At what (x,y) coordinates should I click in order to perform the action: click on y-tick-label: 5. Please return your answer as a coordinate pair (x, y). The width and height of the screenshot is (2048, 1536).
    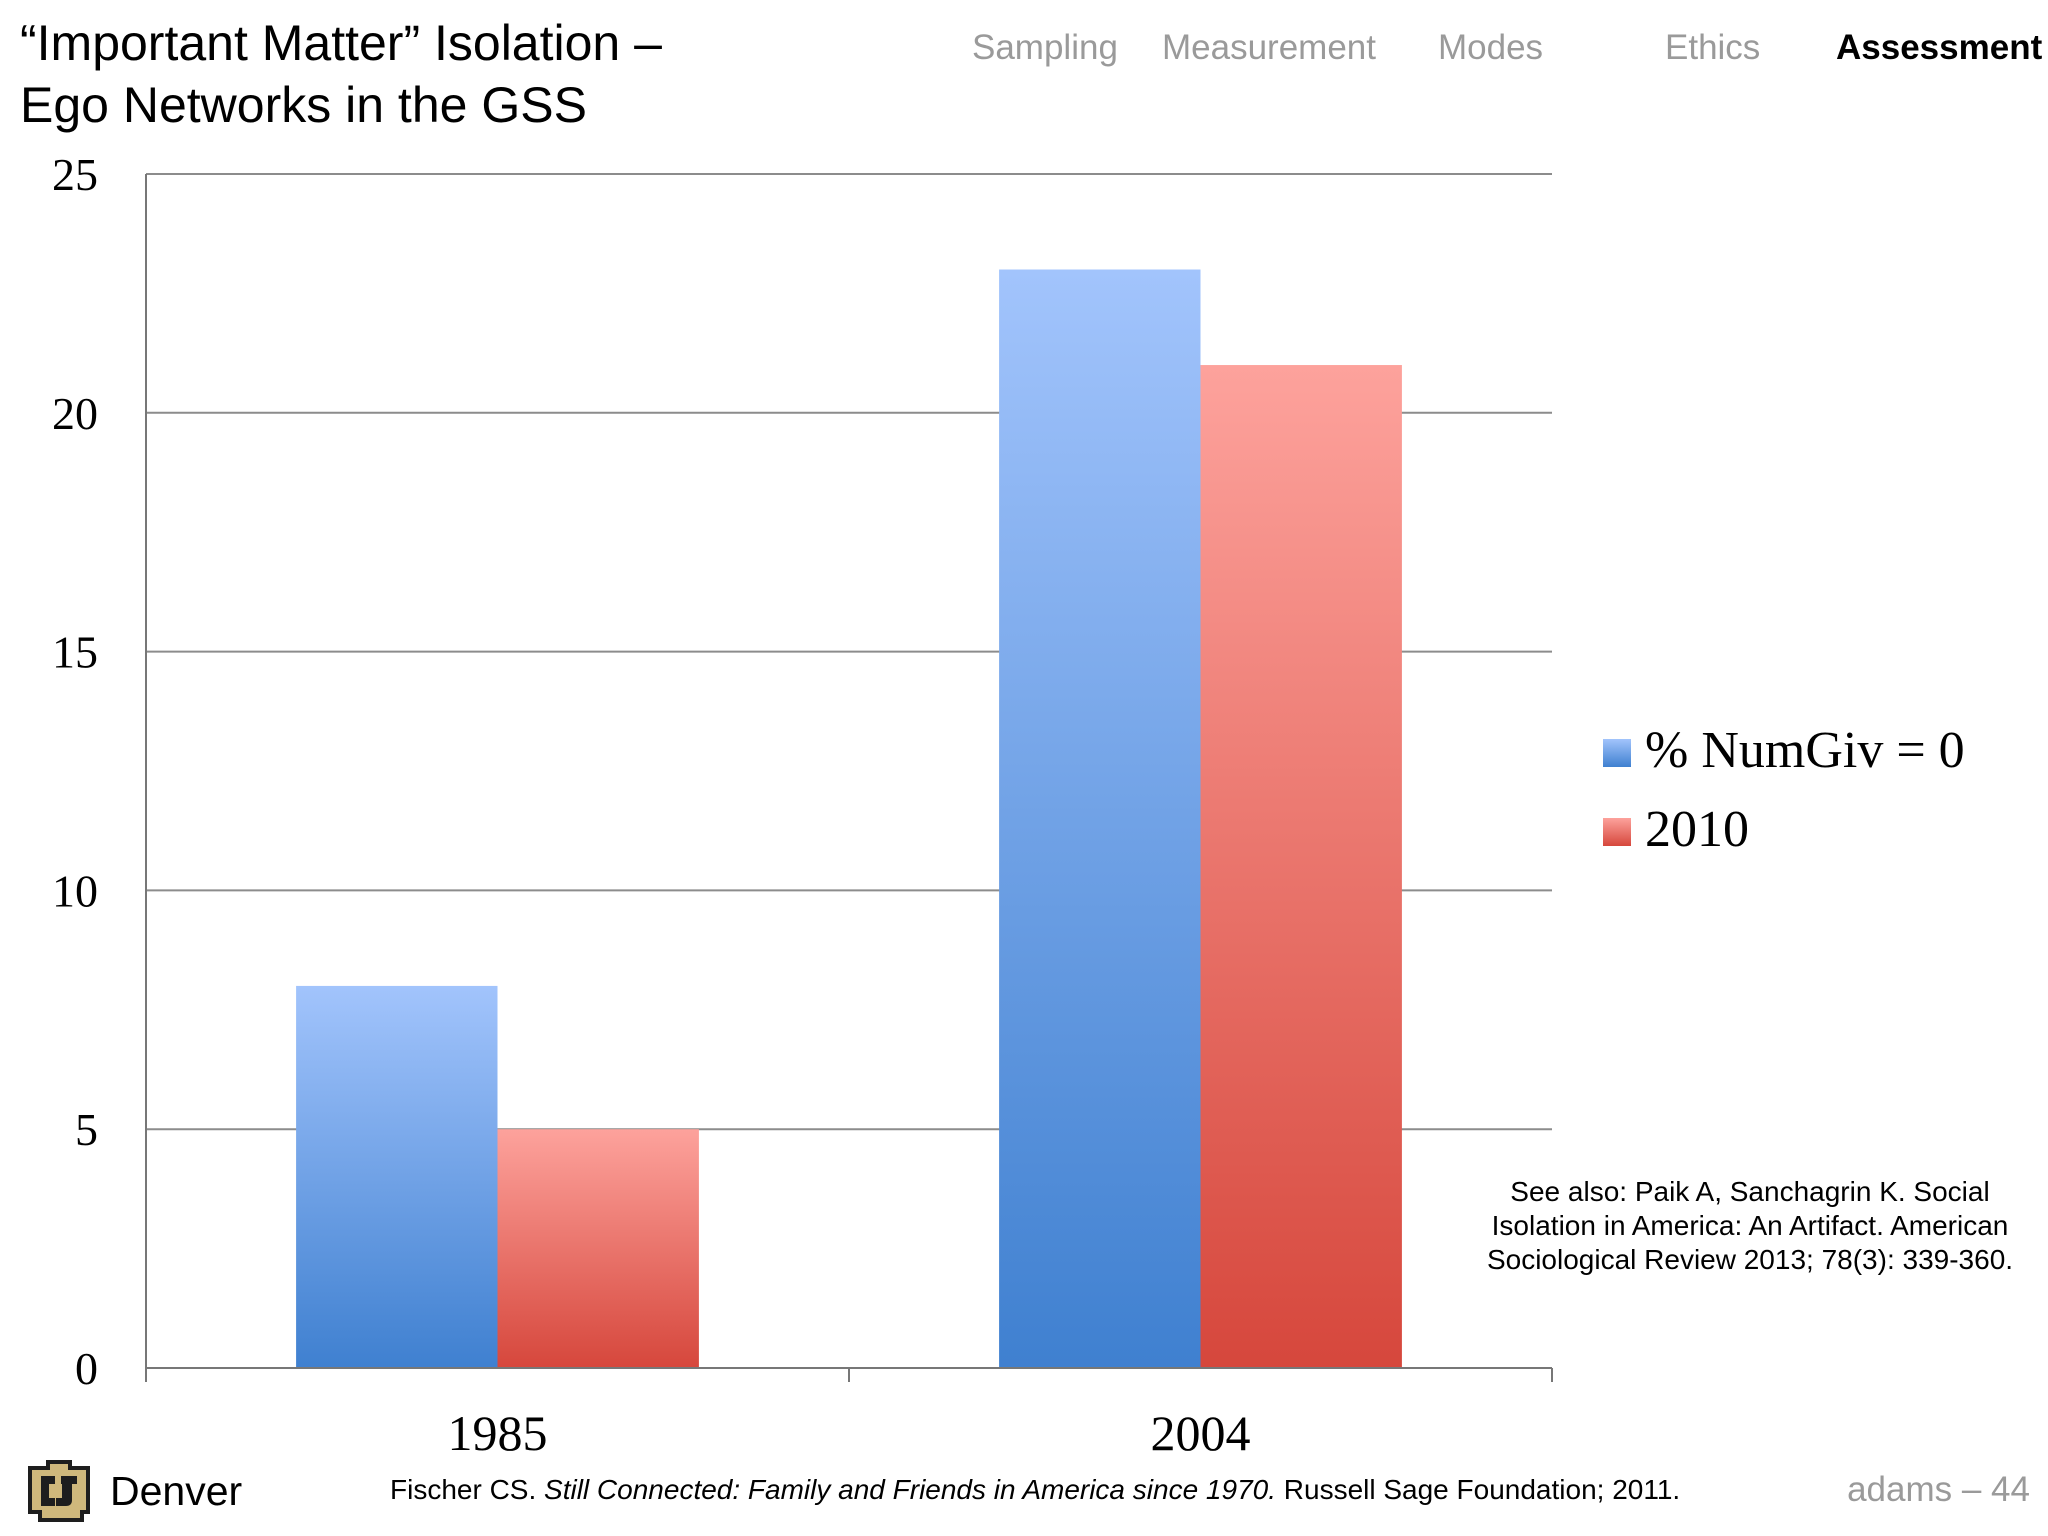
    Looking at the image, I should click on (86, 1129).